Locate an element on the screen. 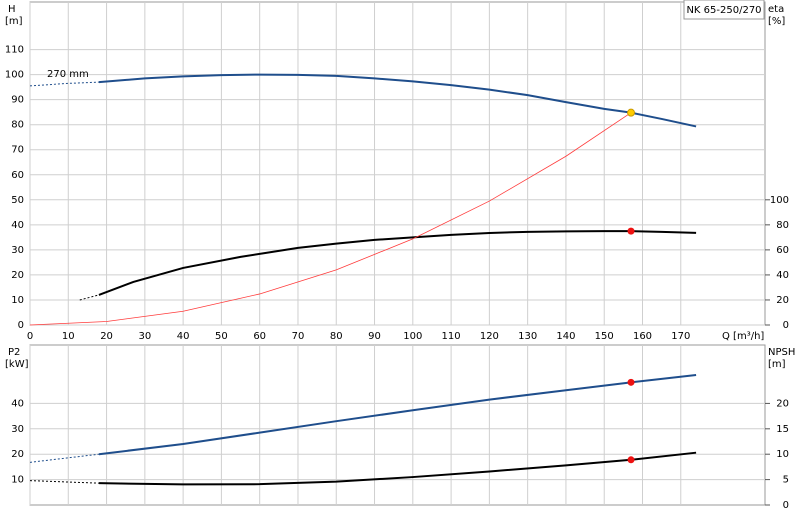 This screenshot has width=800, height=520. x-tick-label: 50 is located at coordinates (221, 336).